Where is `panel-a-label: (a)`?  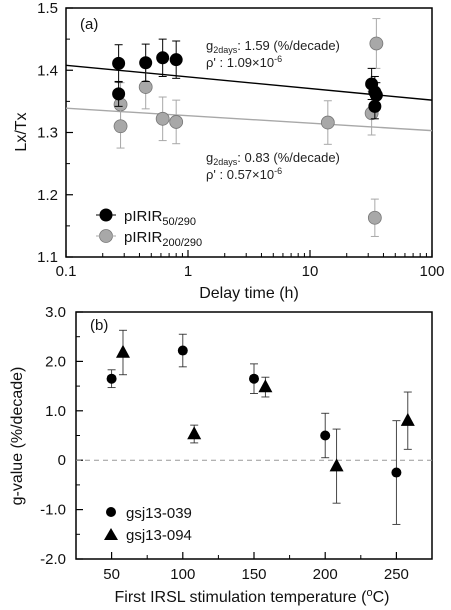
panel-a-label: (a) is located at coordinates (89, 24).